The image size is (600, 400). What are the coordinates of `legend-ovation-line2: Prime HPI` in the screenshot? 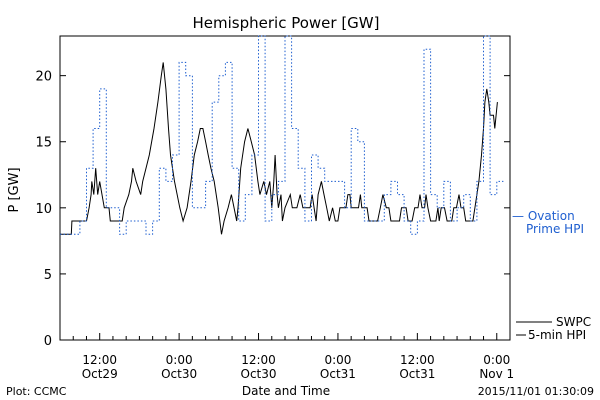 It's located at (555, 229).